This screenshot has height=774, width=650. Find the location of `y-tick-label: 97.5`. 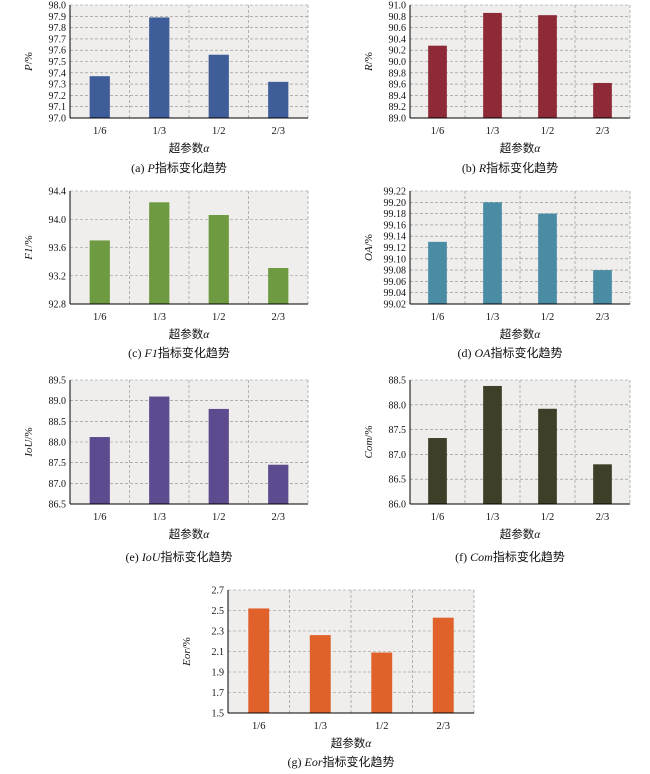

y-tick-label: 97.5 is located at coordinates (58, 62).